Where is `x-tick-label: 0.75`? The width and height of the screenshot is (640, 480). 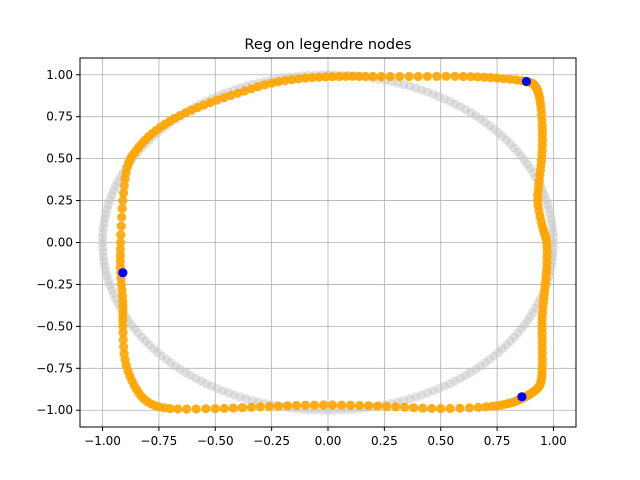
x-tick-label: 0.75 is located at coordinates (497, 441).